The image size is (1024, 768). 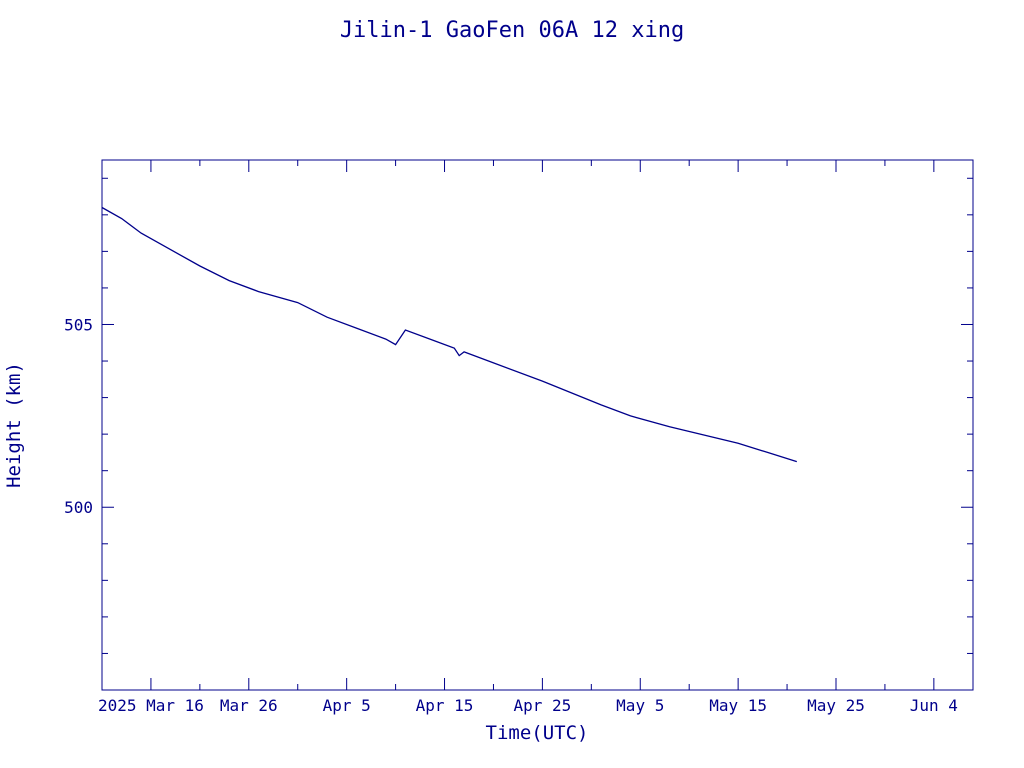 I want to click on x-tick-label: Mar 26, so click(x=249, y=705).